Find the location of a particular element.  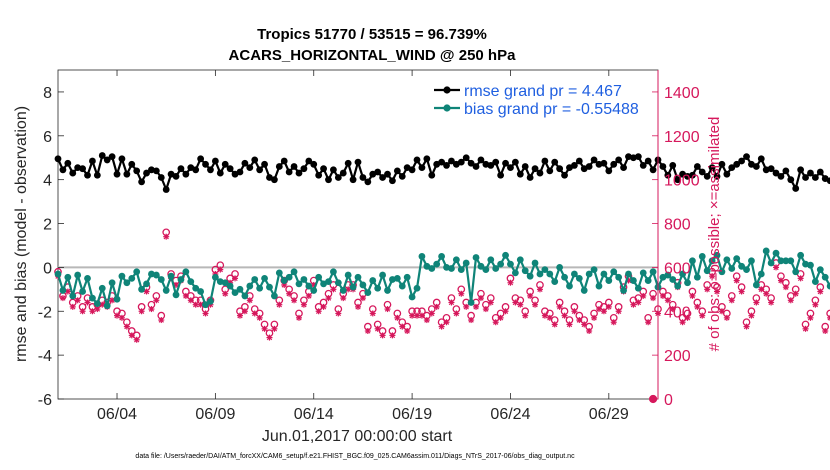

chart-subtitle: ACARS_HORIZONTAL_WIND @ 250 hPa is located at coordinates (373, 55).